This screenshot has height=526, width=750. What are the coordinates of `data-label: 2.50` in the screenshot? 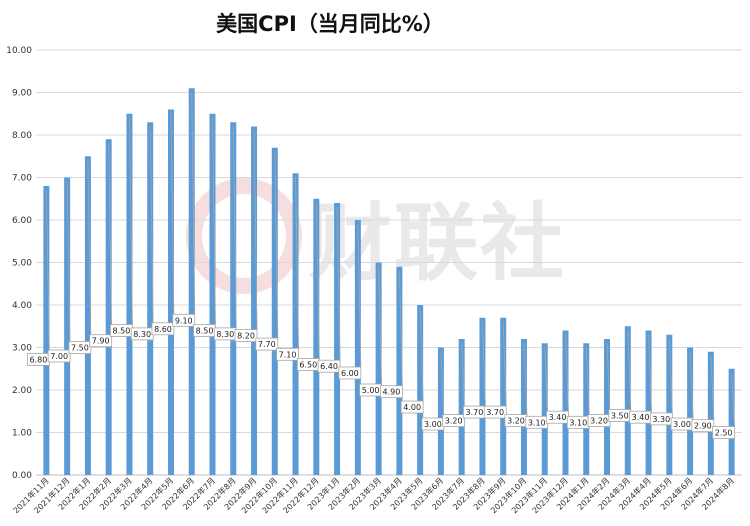 It's located at (724, 433).